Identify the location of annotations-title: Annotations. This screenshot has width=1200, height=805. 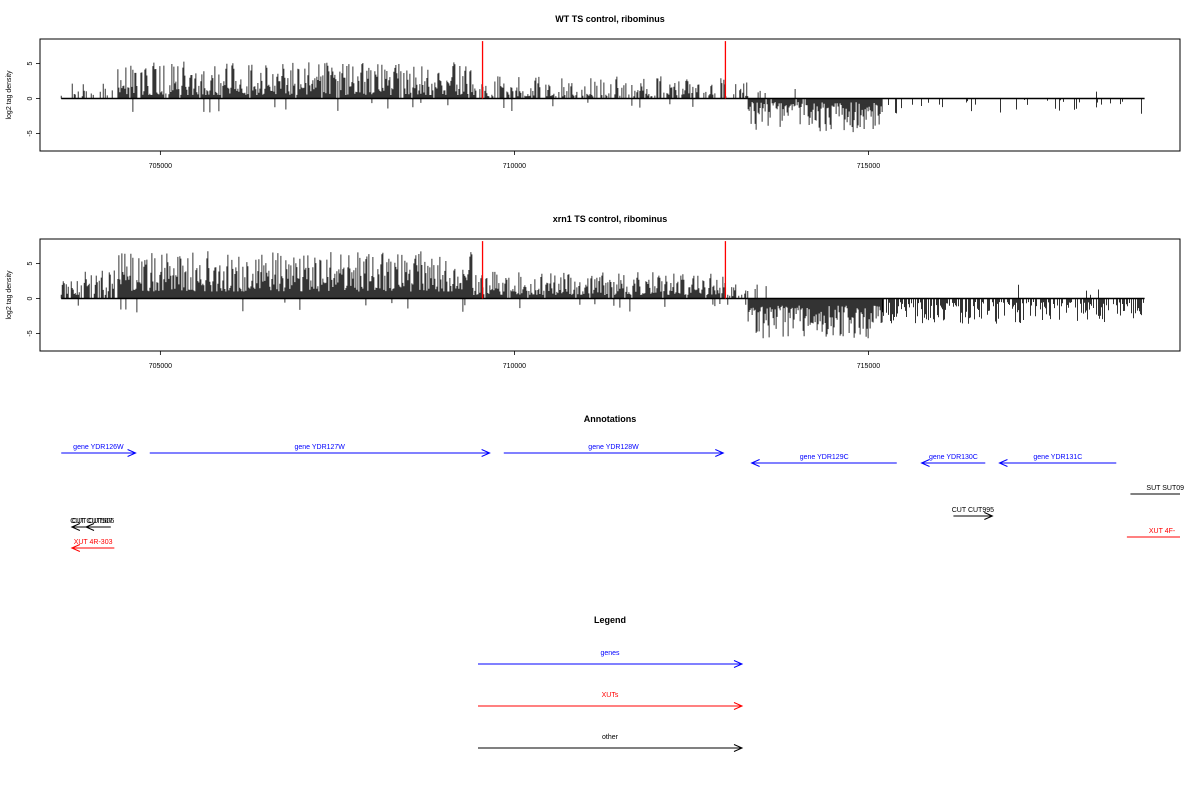
(610, 419).